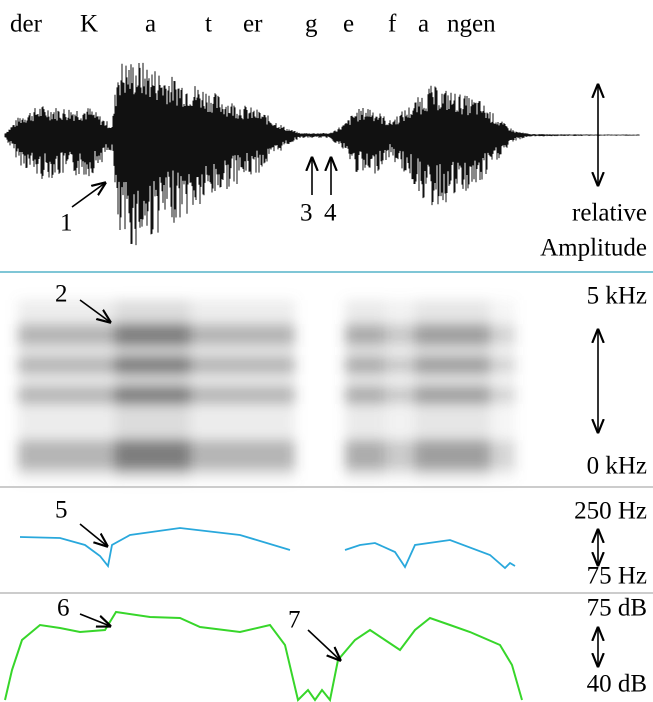 The height and width of the screenshot is (702, 653). What do you see at coordinates (61, 510) in the screenshot?
I see `marker-label: 5` at bounding box center [61, 510].